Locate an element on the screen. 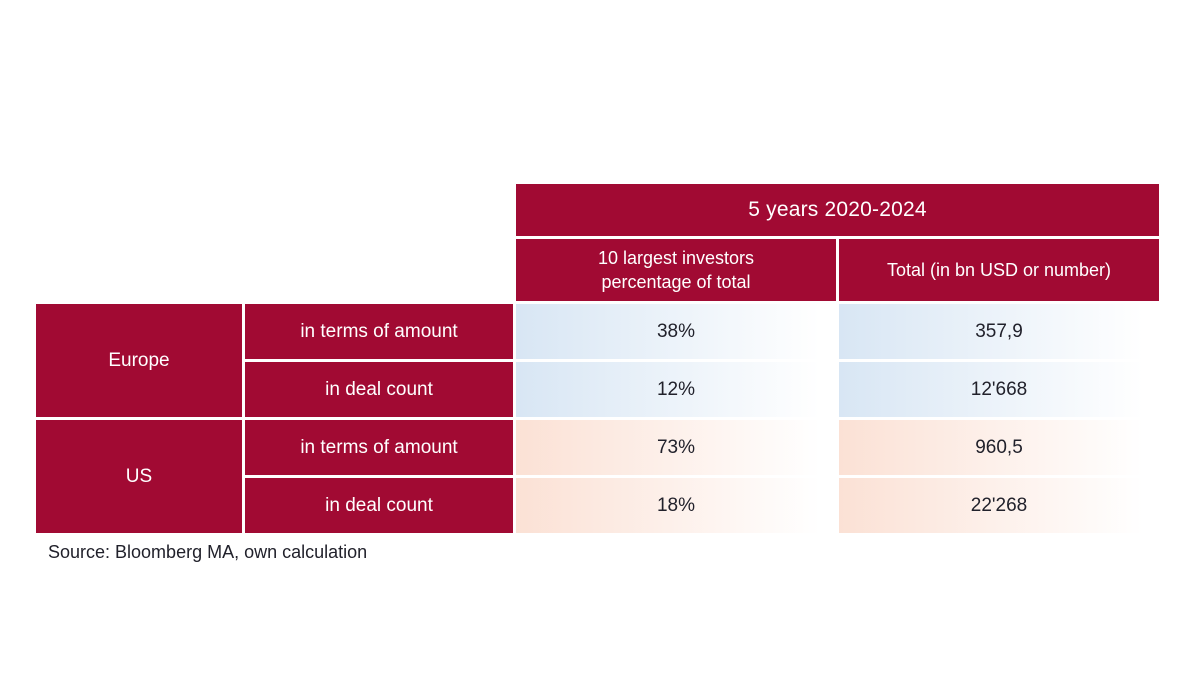  source-note: Source: Bloomberg MA, own calculation is located at coordinates (208, 552).